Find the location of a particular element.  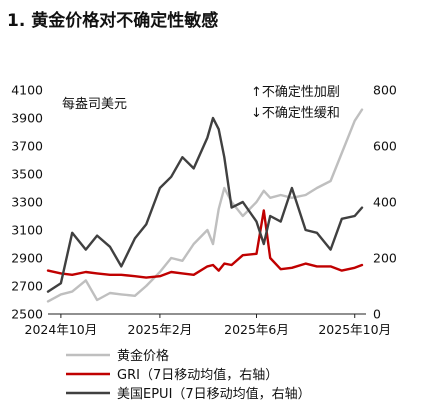

legend-label-3: 美国EPUI（7日移动均值，右轴） is located at coordinates (214, 394).